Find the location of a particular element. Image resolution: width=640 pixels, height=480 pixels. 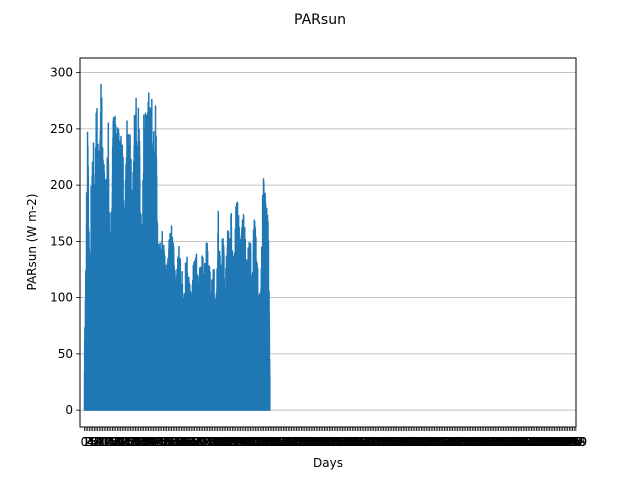

x-tick-label: 139 is located at coordinates (312, 442).